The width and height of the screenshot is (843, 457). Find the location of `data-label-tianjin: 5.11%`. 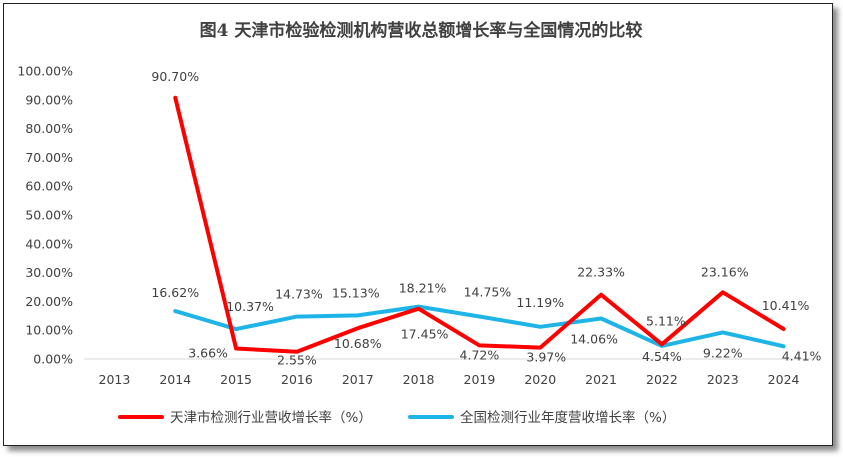

data-label-tianjin: 5.11% is located at coordinates (666, 320).